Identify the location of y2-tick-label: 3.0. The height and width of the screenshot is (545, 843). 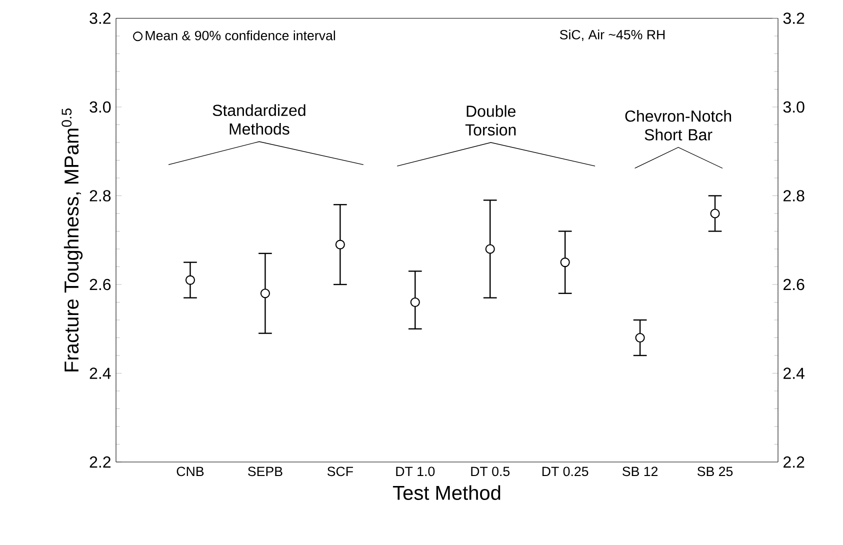
(793, 107).